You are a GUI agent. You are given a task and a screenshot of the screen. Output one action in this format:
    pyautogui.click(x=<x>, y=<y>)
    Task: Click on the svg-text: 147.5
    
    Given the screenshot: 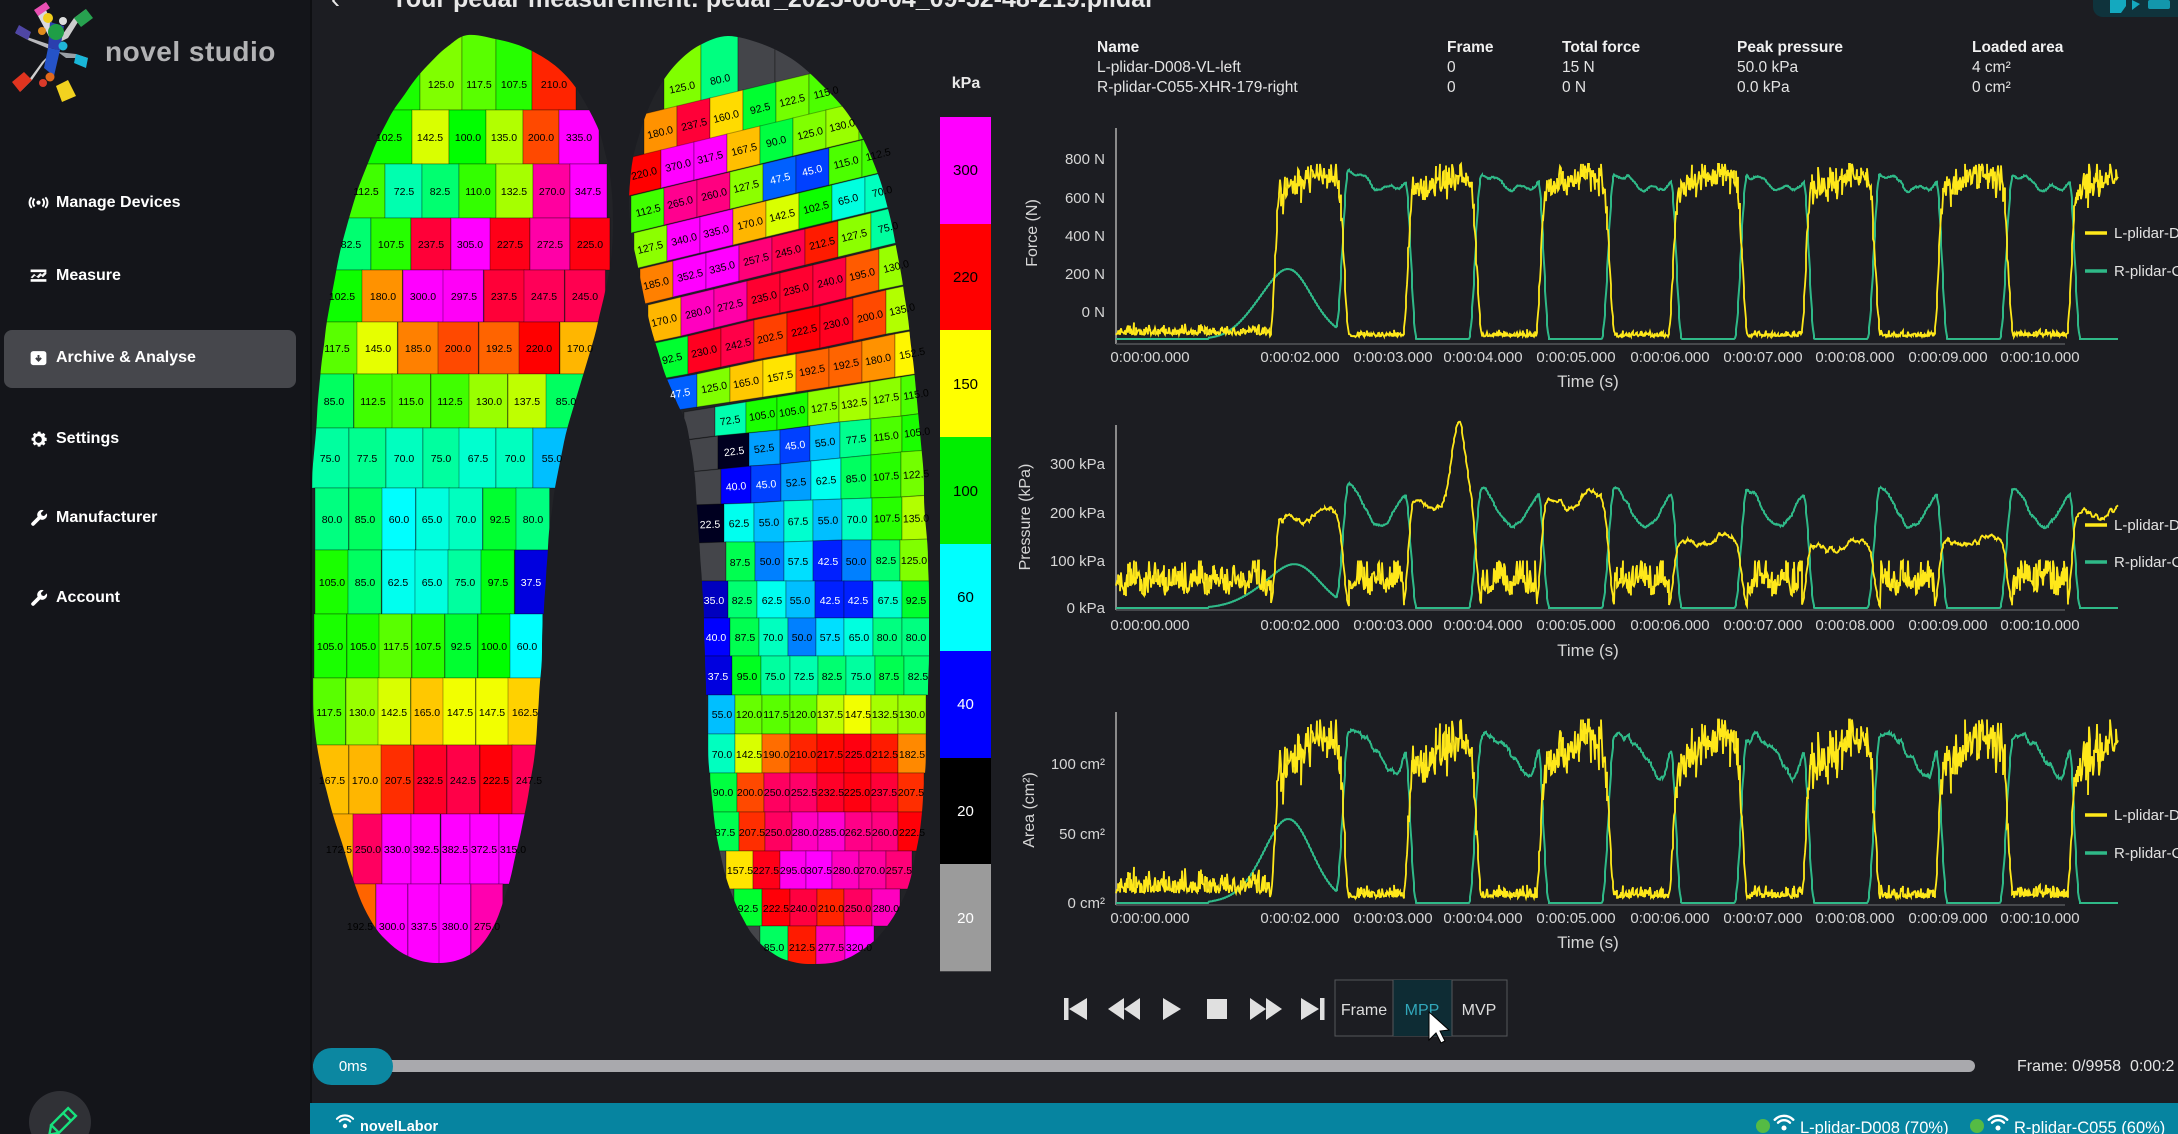 What is the action you would take?
    pyautogui.click(x=492, y=713)
    